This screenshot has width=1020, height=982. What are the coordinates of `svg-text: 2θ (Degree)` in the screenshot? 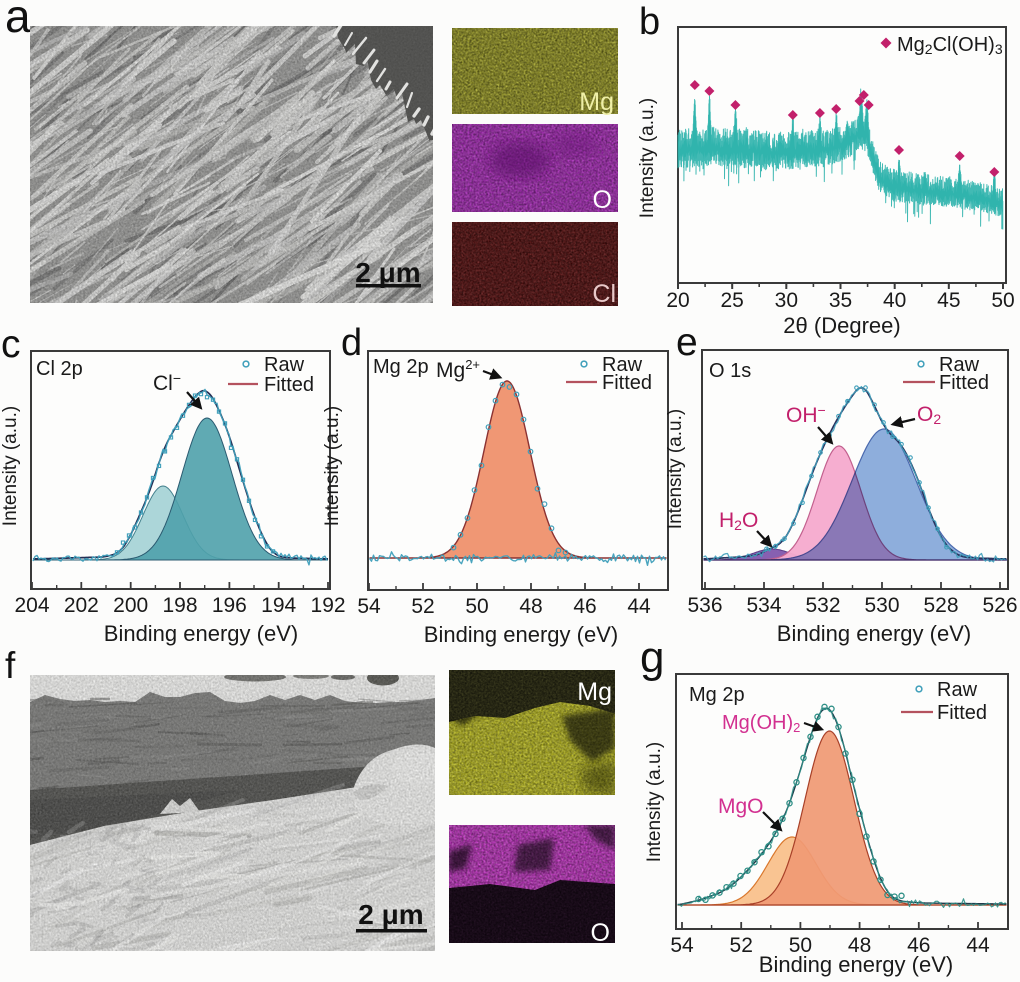 It's located at (841, 325).